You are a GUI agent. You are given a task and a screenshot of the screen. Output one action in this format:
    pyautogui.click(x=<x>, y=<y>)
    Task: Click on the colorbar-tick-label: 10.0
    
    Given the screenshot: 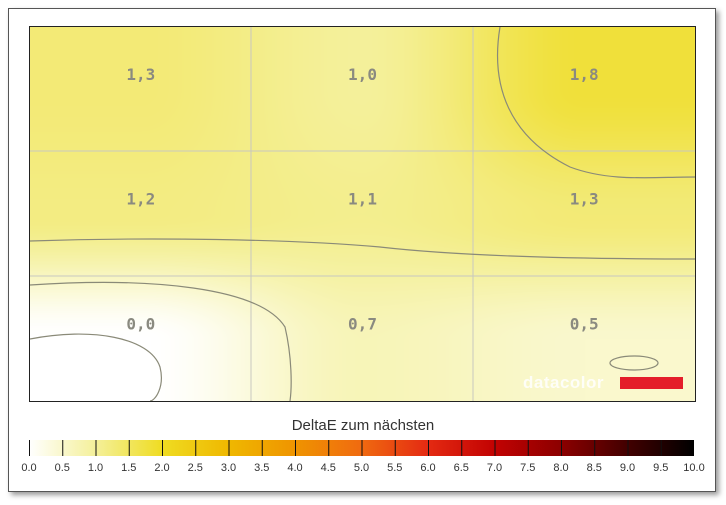 What is the action you would take?
    pyautogui.click(x=694, y=468)
    